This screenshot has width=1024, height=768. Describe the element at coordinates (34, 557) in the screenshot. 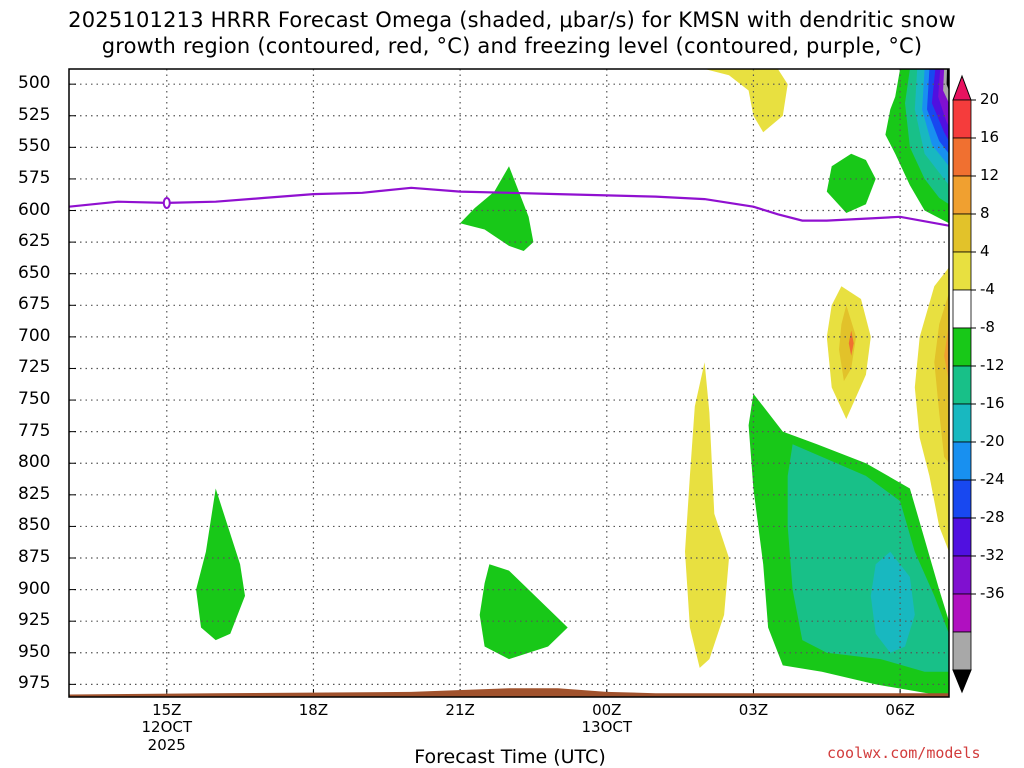

I see `y-tick-label: 875` at that location.